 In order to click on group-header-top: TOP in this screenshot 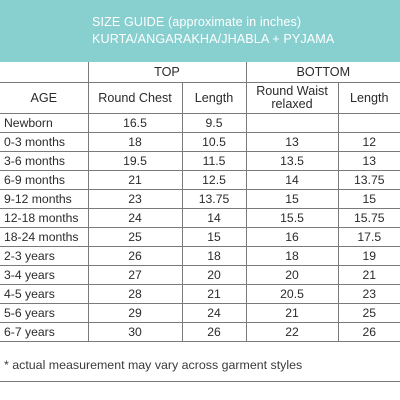, I will do `click(167, 72)`.